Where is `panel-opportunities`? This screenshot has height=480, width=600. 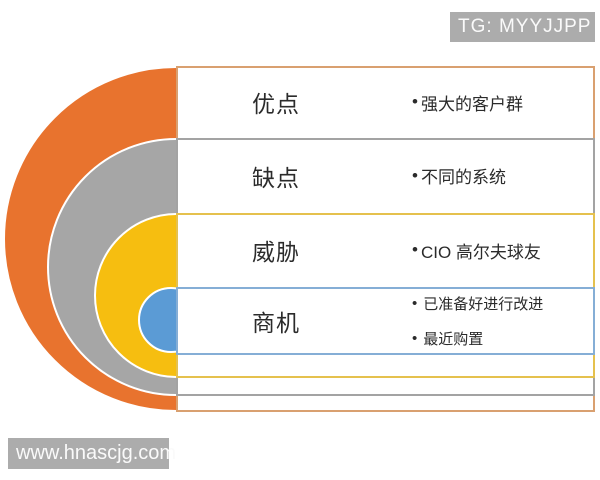 panel-opportunities is located at coordinates (385, 321).